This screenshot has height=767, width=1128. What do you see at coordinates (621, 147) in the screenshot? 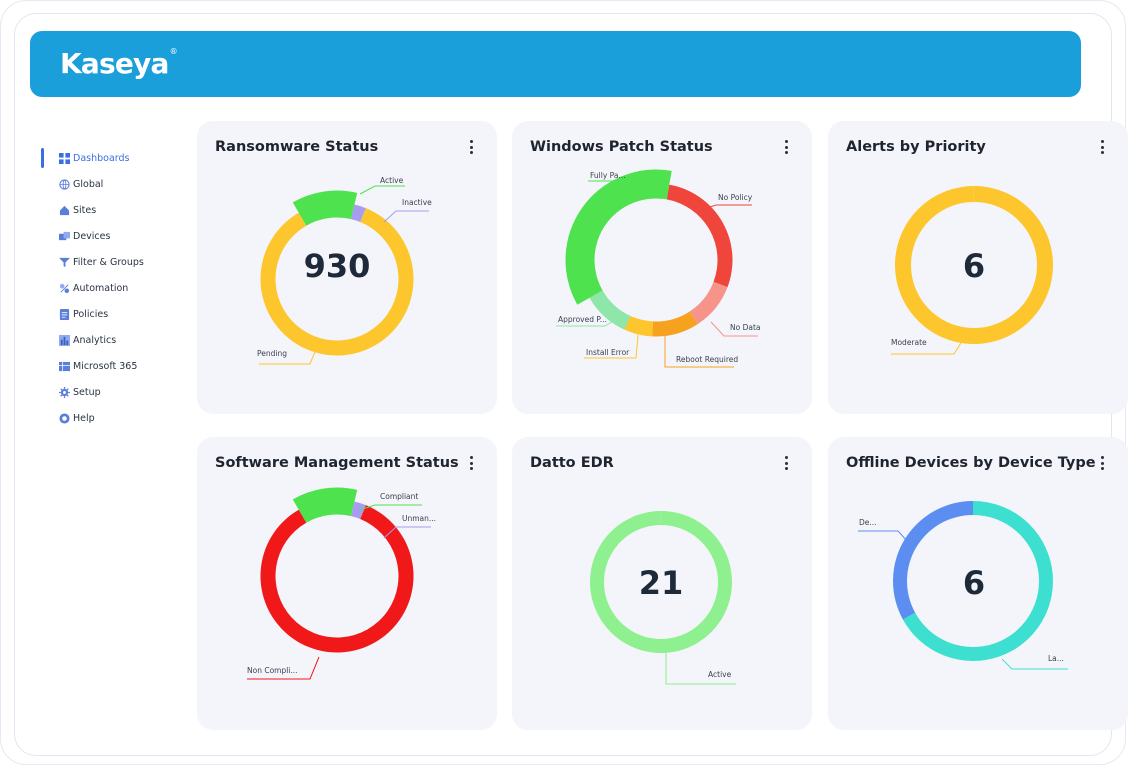
I see `card-title: Windows Patch Status` at bounding box center [621, 147].